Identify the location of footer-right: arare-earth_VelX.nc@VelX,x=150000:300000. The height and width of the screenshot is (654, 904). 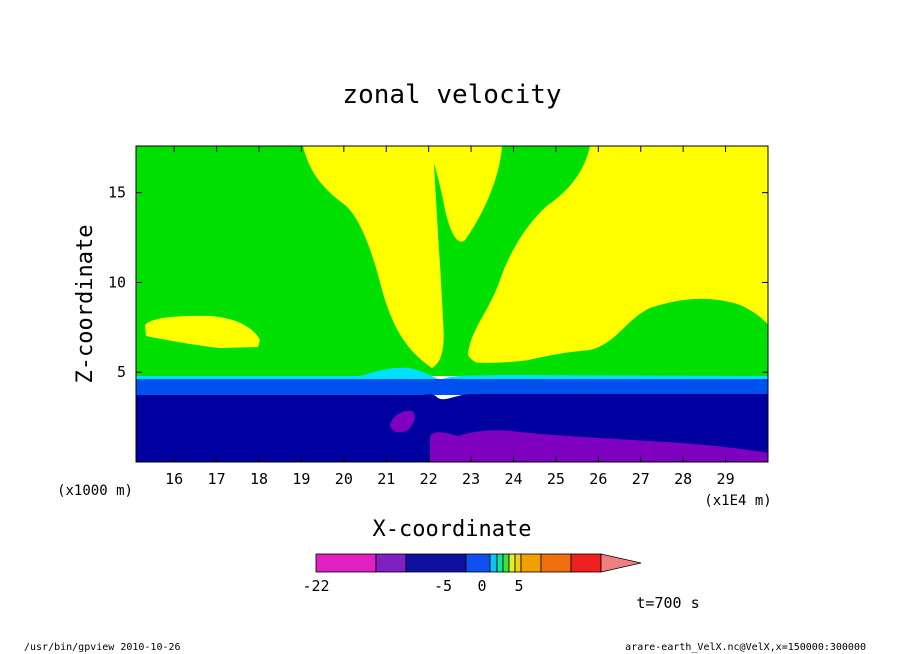
(745, 647).